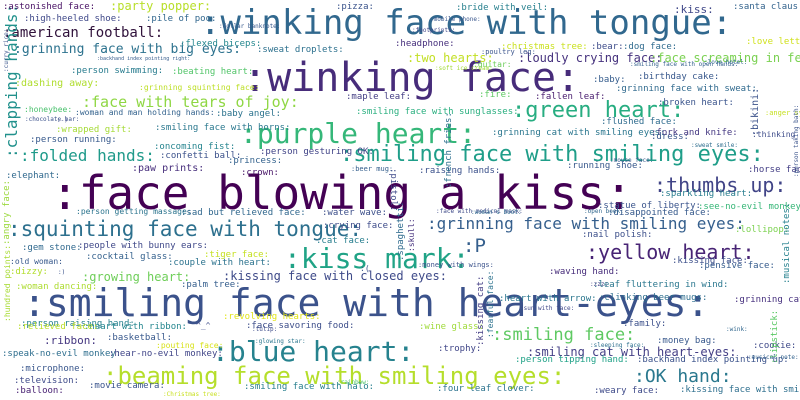 The image size is (800, 400). Describe the element at coordinates (255, 161) in the screenshot. I see `word: :princess:` at that location.